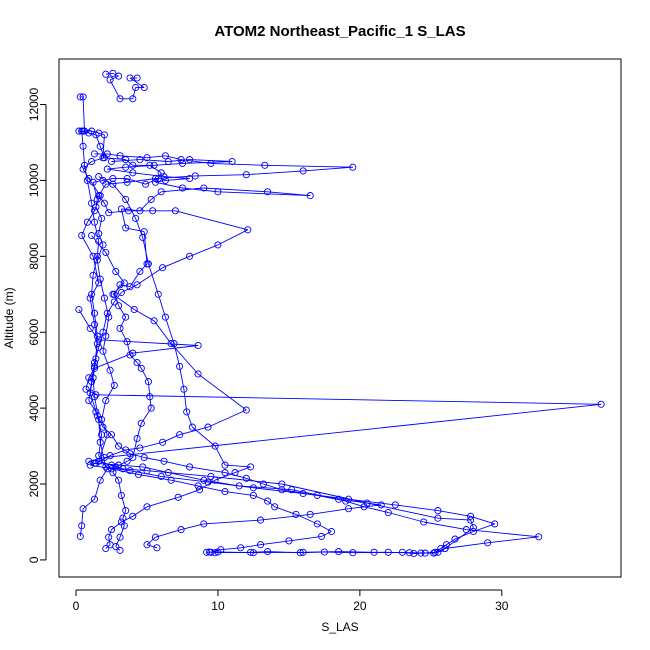 Image resolution: width=650 pixels, height=650 pixels. I want to click on chart-title: ATOM2 Northeast_Pacific_1 S_LAS, so click(339, 31).